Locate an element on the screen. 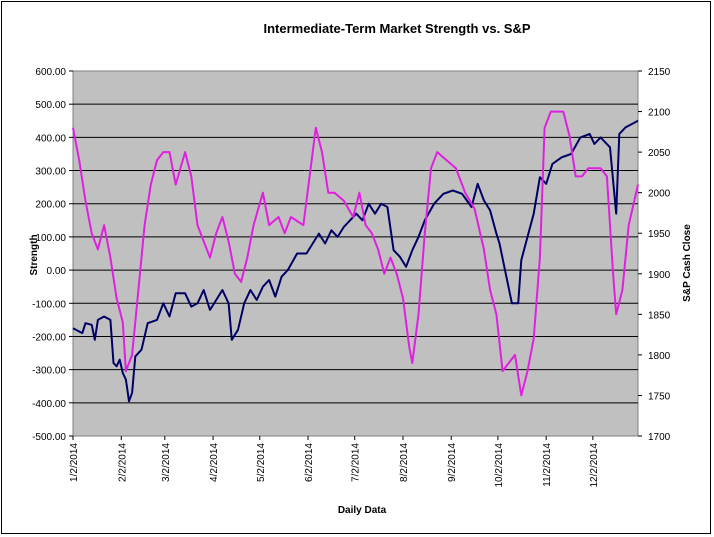  y2-tick-label: 1700 is located at coordinates (659, 437).